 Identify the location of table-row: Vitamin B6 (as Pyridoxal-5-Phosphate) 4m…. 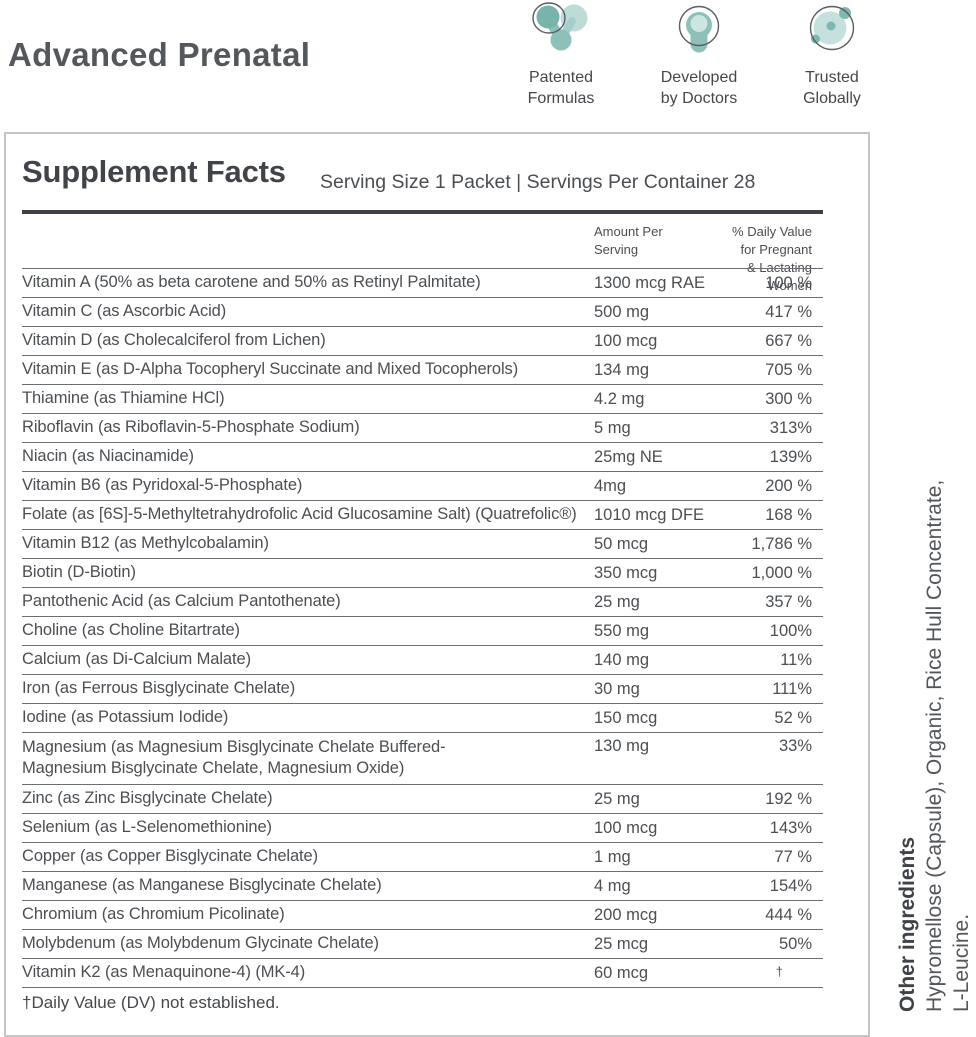
(422, 486).